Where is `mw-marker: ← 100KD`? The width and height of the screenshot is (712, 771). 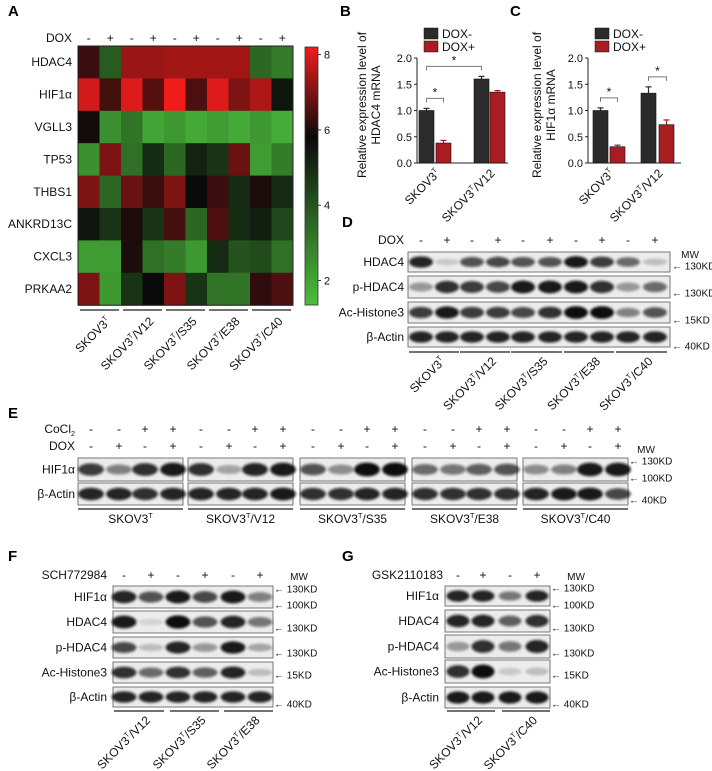 mw-marker: ← 100KD is located at coordinates (572, 606).